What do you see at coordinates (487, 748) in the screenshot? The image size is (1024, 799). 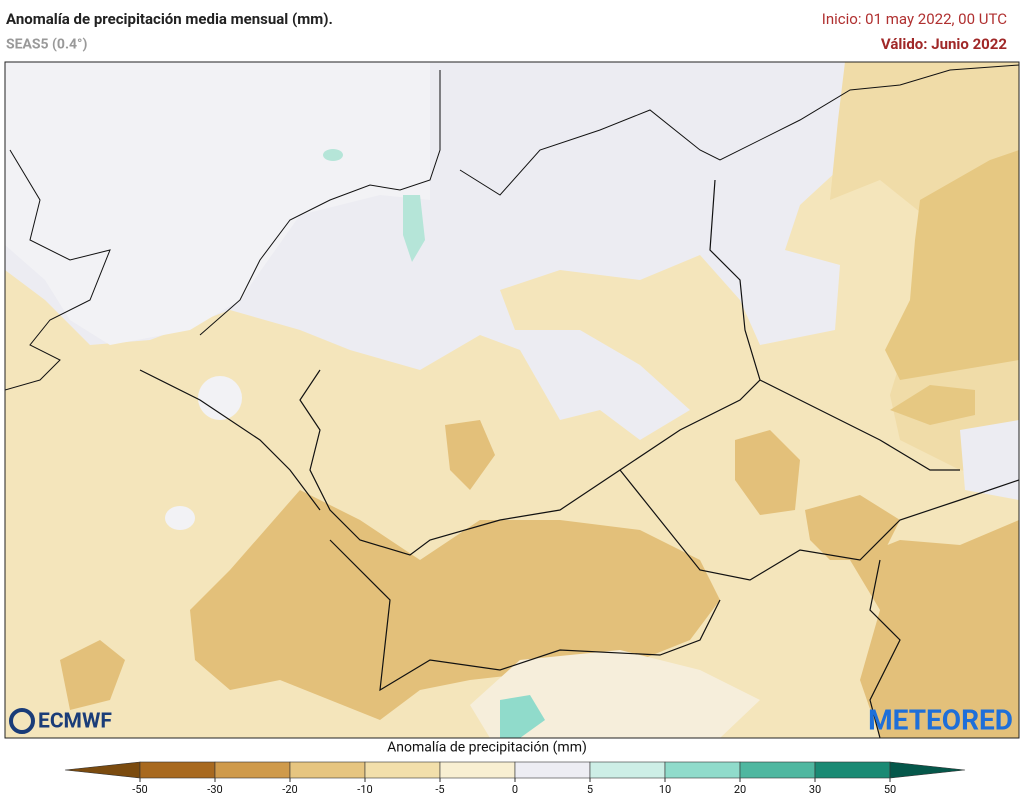 I see `colorbar-label: Anomalía de precipitación (mm)` at bounding box center [487, 748].